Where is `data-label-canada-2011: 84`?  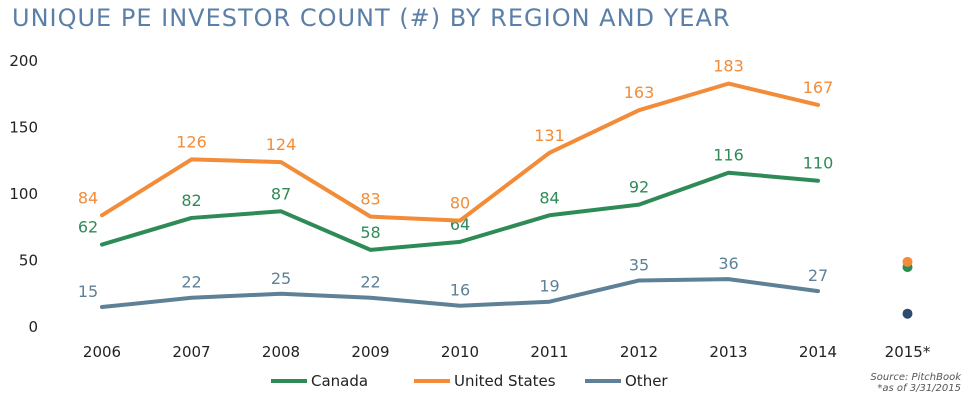
data-label-canada-2011: 84 is located at coordinates (549, 197).